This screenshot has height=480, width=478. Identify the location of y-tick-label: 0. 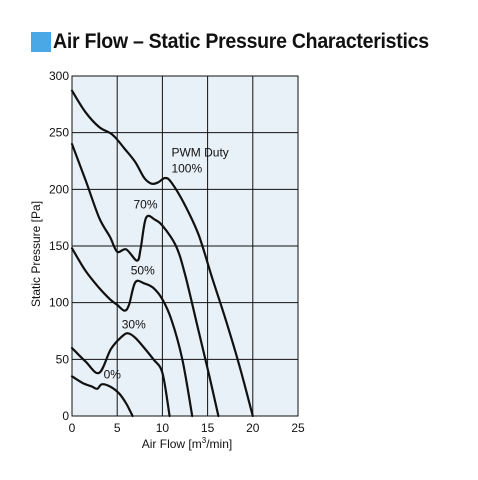
(65, 416).